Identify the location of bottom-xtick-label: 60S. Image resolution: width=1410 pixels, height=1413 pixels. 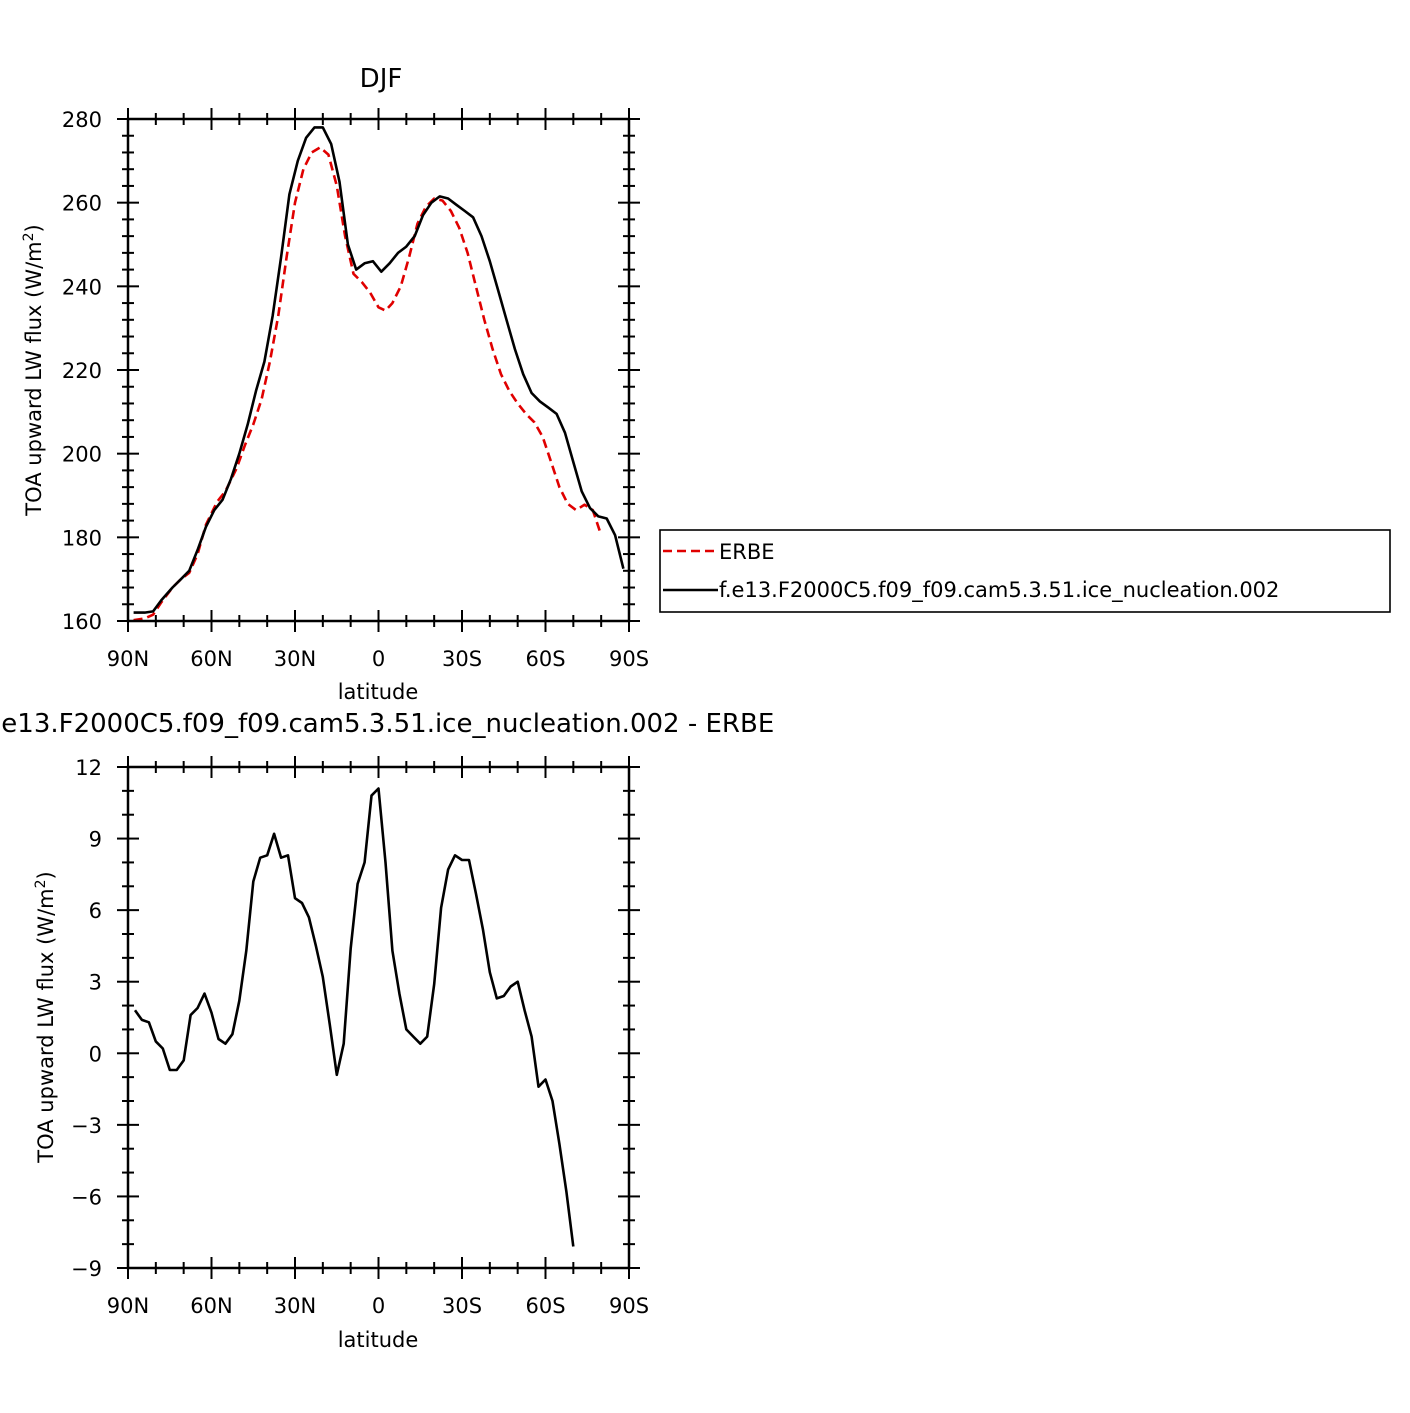
(545, 1306).